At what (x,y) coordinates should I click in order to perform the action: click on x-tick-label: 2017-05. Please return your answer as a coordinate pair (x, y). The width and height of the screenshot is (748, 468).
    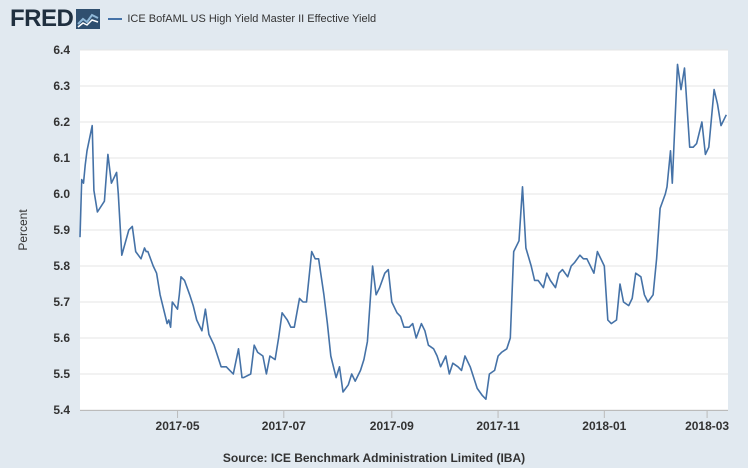
    Looking at the image, I should click on (178, 426).